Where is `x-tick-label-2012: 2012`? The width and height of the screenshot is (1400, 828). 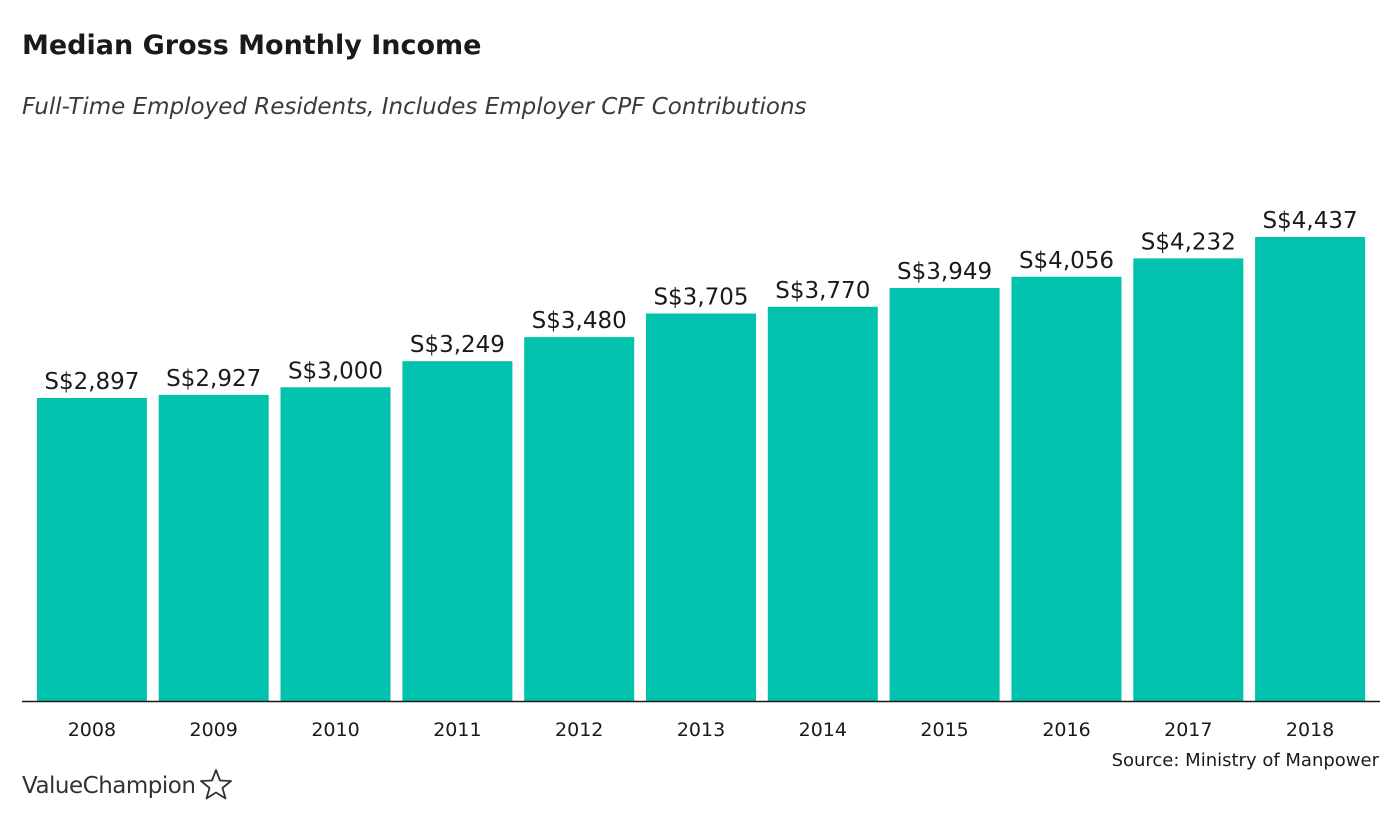 x-tick-label-2012: 2012 is located at coordinates (579, 730).